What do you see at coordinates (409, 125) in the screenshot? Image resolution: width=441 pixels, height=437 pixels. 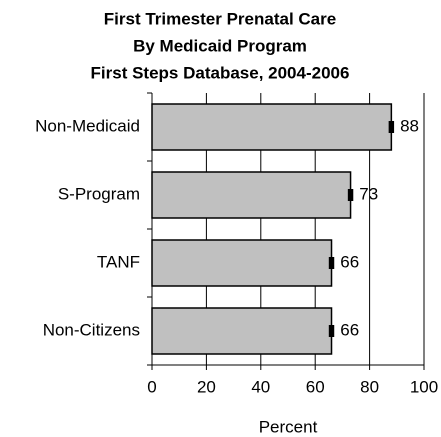 I see `value-label: 88` at bounding box center [409, 125].